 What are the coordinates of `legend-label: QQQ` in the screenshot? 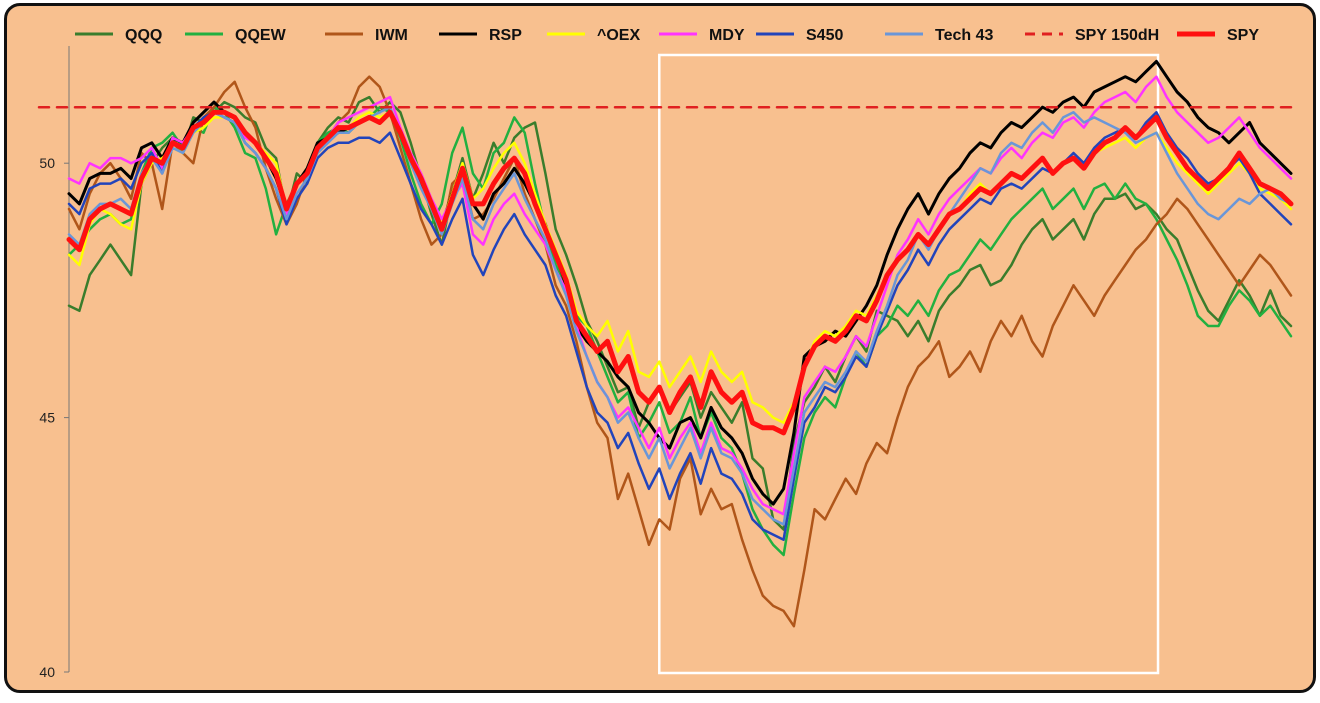 It's located at (143, 35).